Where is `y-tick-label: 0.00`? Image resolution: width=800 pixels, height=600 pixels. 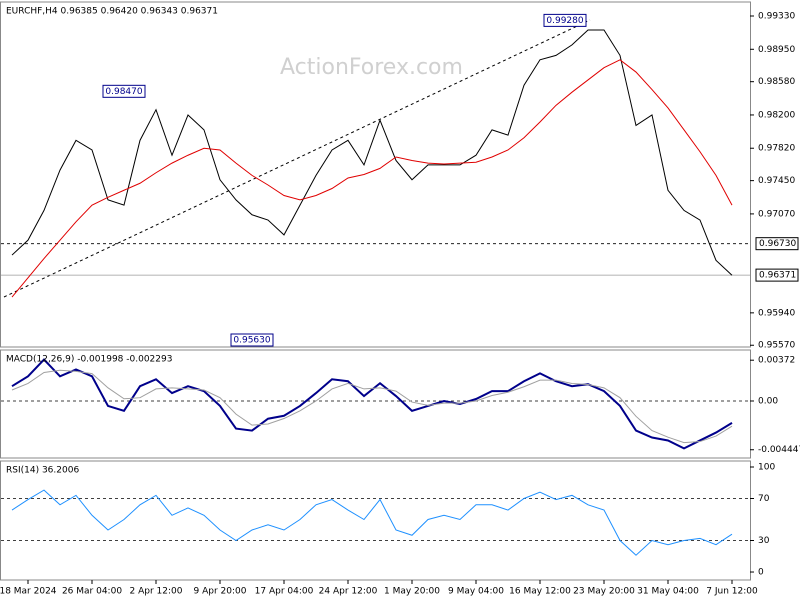
y-tick-label: 0.00 is located at coordinates (768, 401).